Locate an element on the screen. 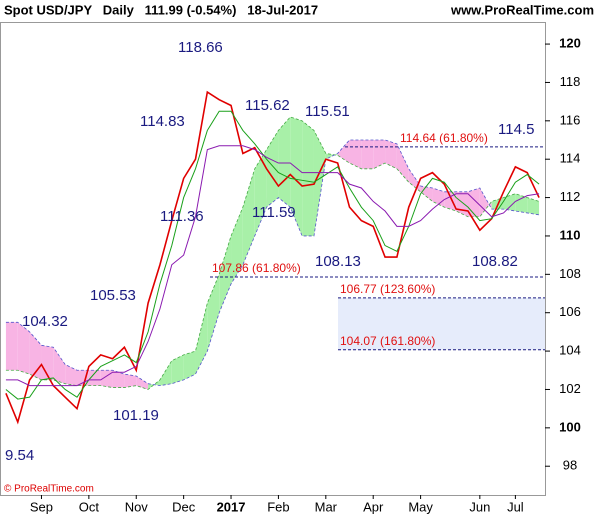  price-annotation: 108.82 is located at coordinates (495, 261).